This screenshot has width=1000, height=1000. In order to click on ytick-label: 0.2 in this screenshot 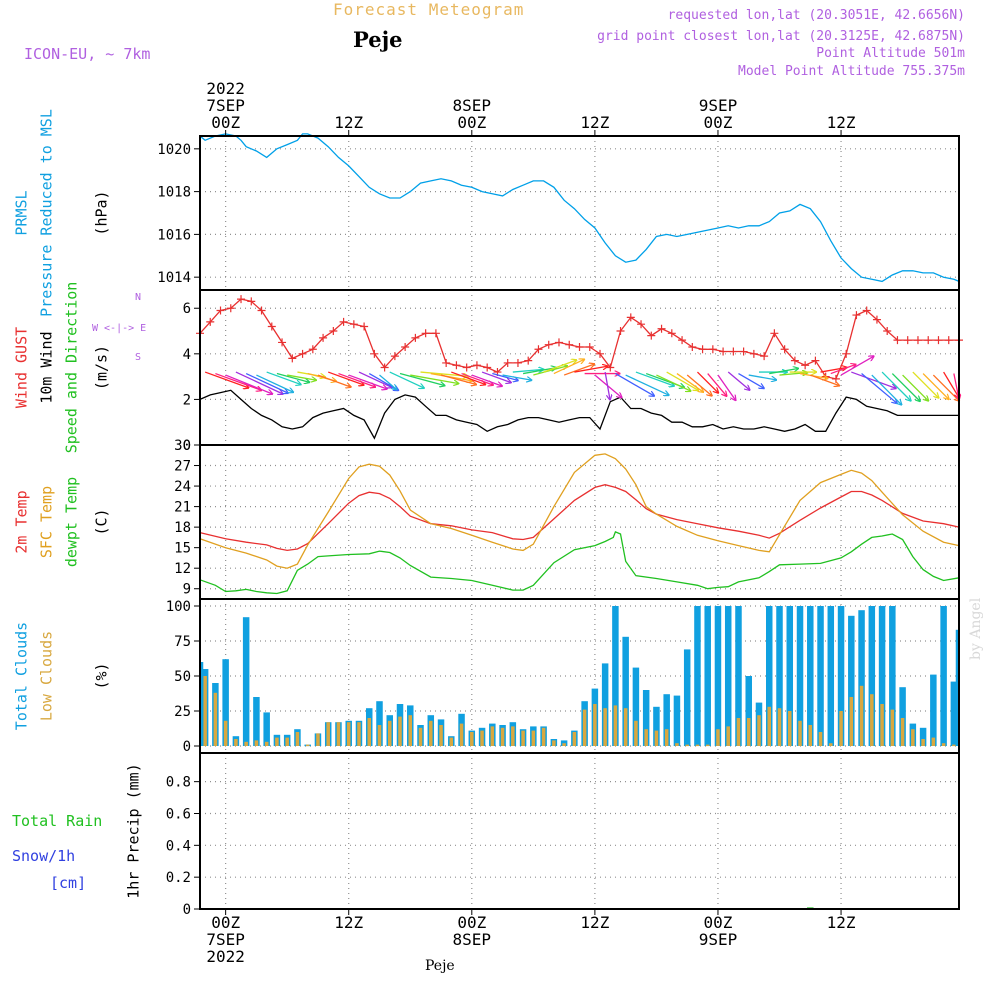, I will do `click(178, 878)`.